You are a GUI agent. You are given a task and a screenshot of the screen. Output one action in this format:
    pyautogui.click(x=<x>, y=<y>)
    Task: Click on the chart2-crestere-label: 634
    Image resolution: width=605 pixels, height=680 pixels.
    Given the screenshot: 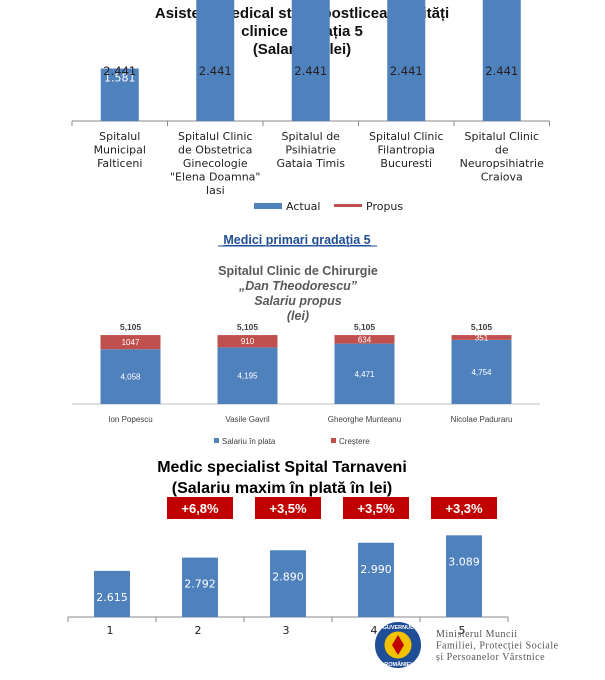 What is the action you would take?
    pyautogui.click(x=365, y=339)
    